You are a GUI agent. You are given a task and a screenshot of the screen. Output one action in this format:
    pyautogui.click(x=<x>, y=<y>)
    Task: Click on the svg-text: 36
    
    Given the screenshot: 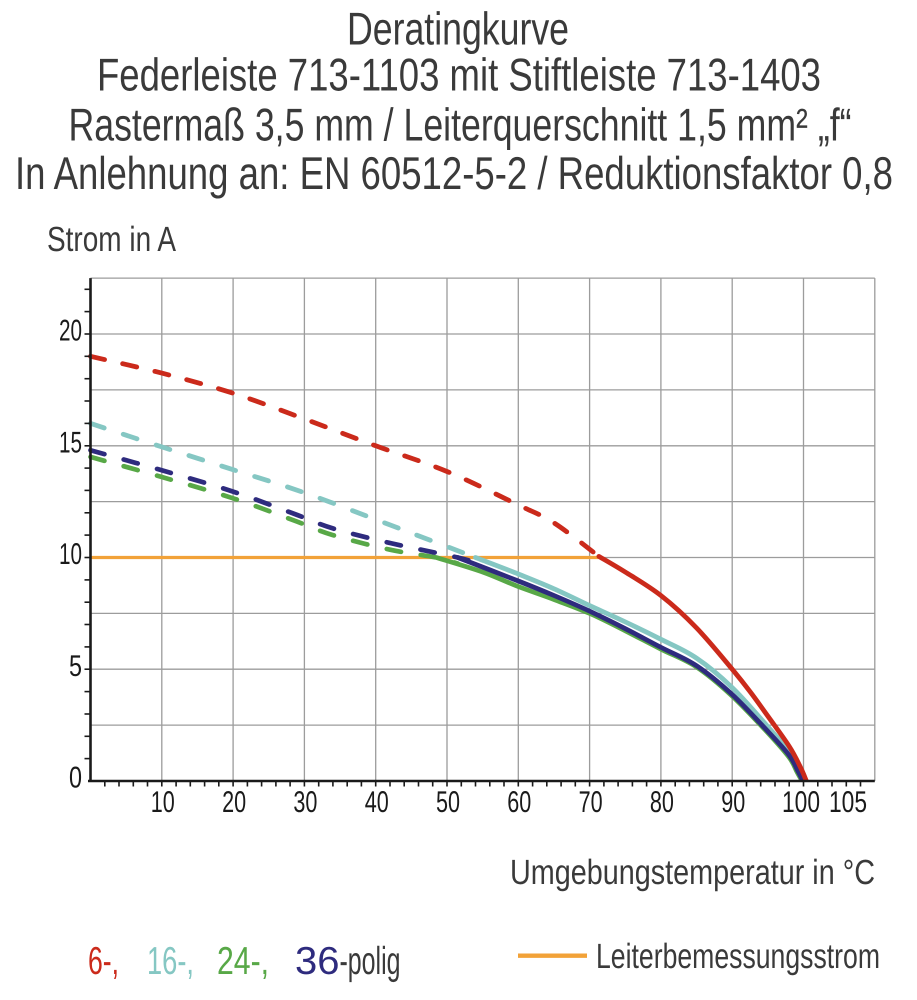 What is the action you would take?
    pyautogui.click(x=317, y=961)
    